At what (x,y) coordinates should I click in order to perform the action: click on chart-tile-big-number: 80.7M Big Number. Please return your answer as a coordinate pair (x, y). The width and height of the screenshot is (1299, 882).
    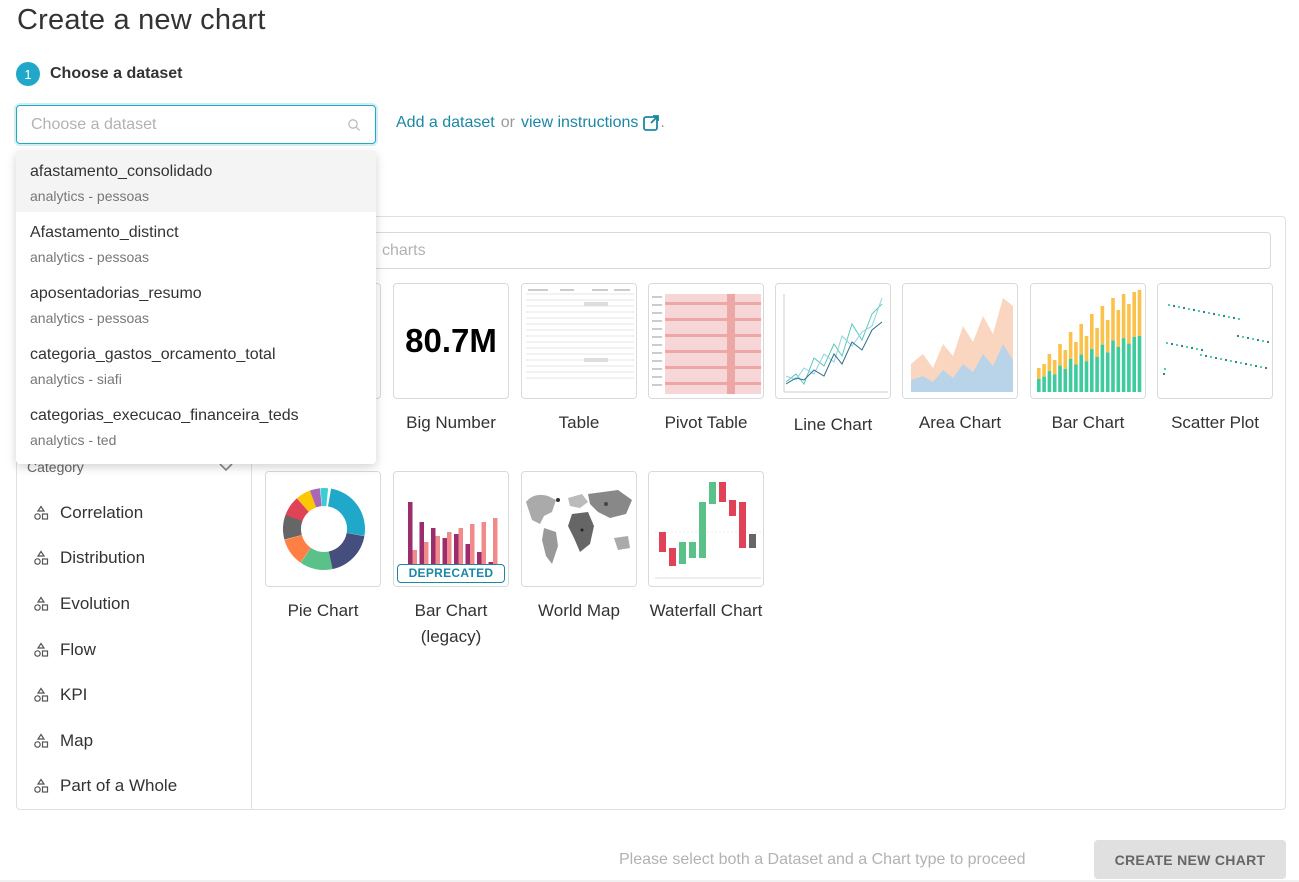
    Looking at the image, I should click on (451, 359).